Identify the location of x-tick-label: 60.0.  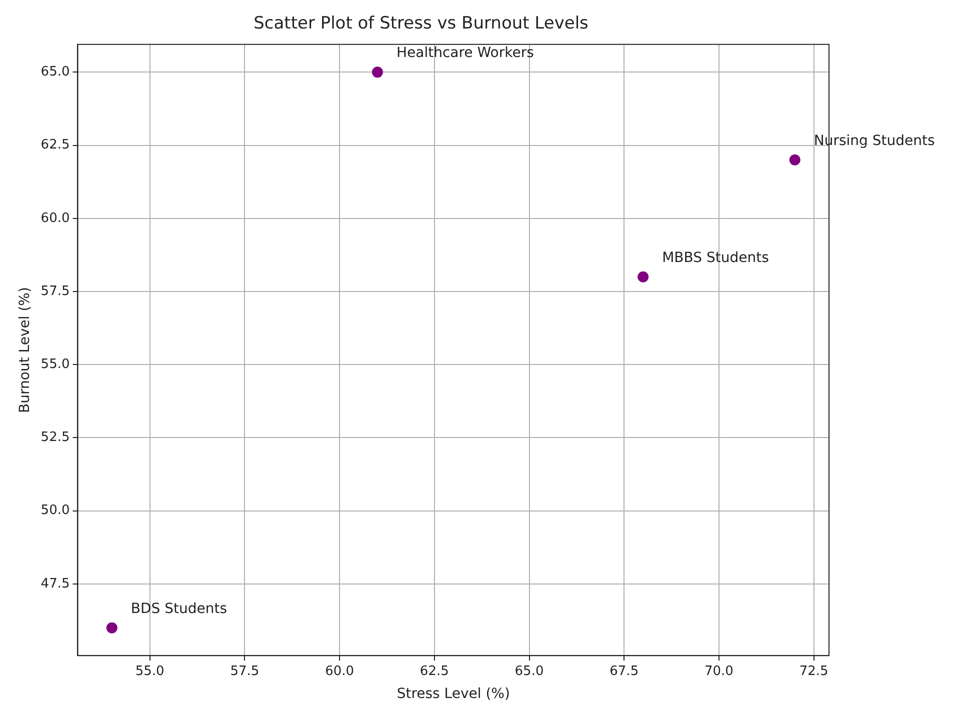
(339, 671).